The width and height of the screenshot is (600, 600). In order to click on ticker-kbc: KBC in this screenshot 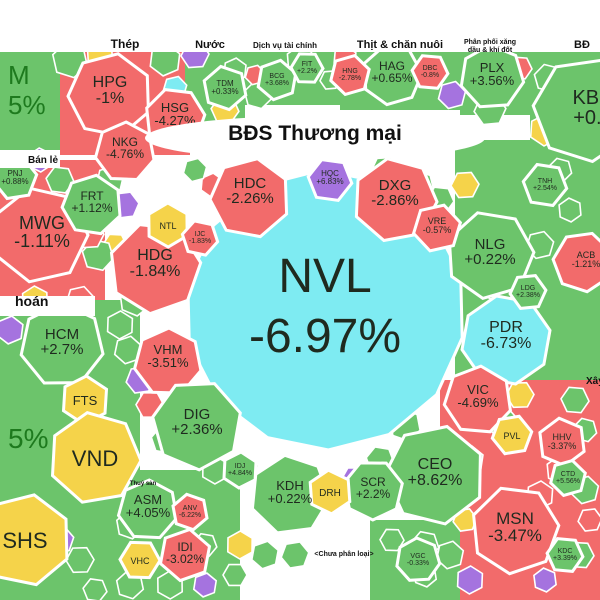, I will do `click(586, 98)`.